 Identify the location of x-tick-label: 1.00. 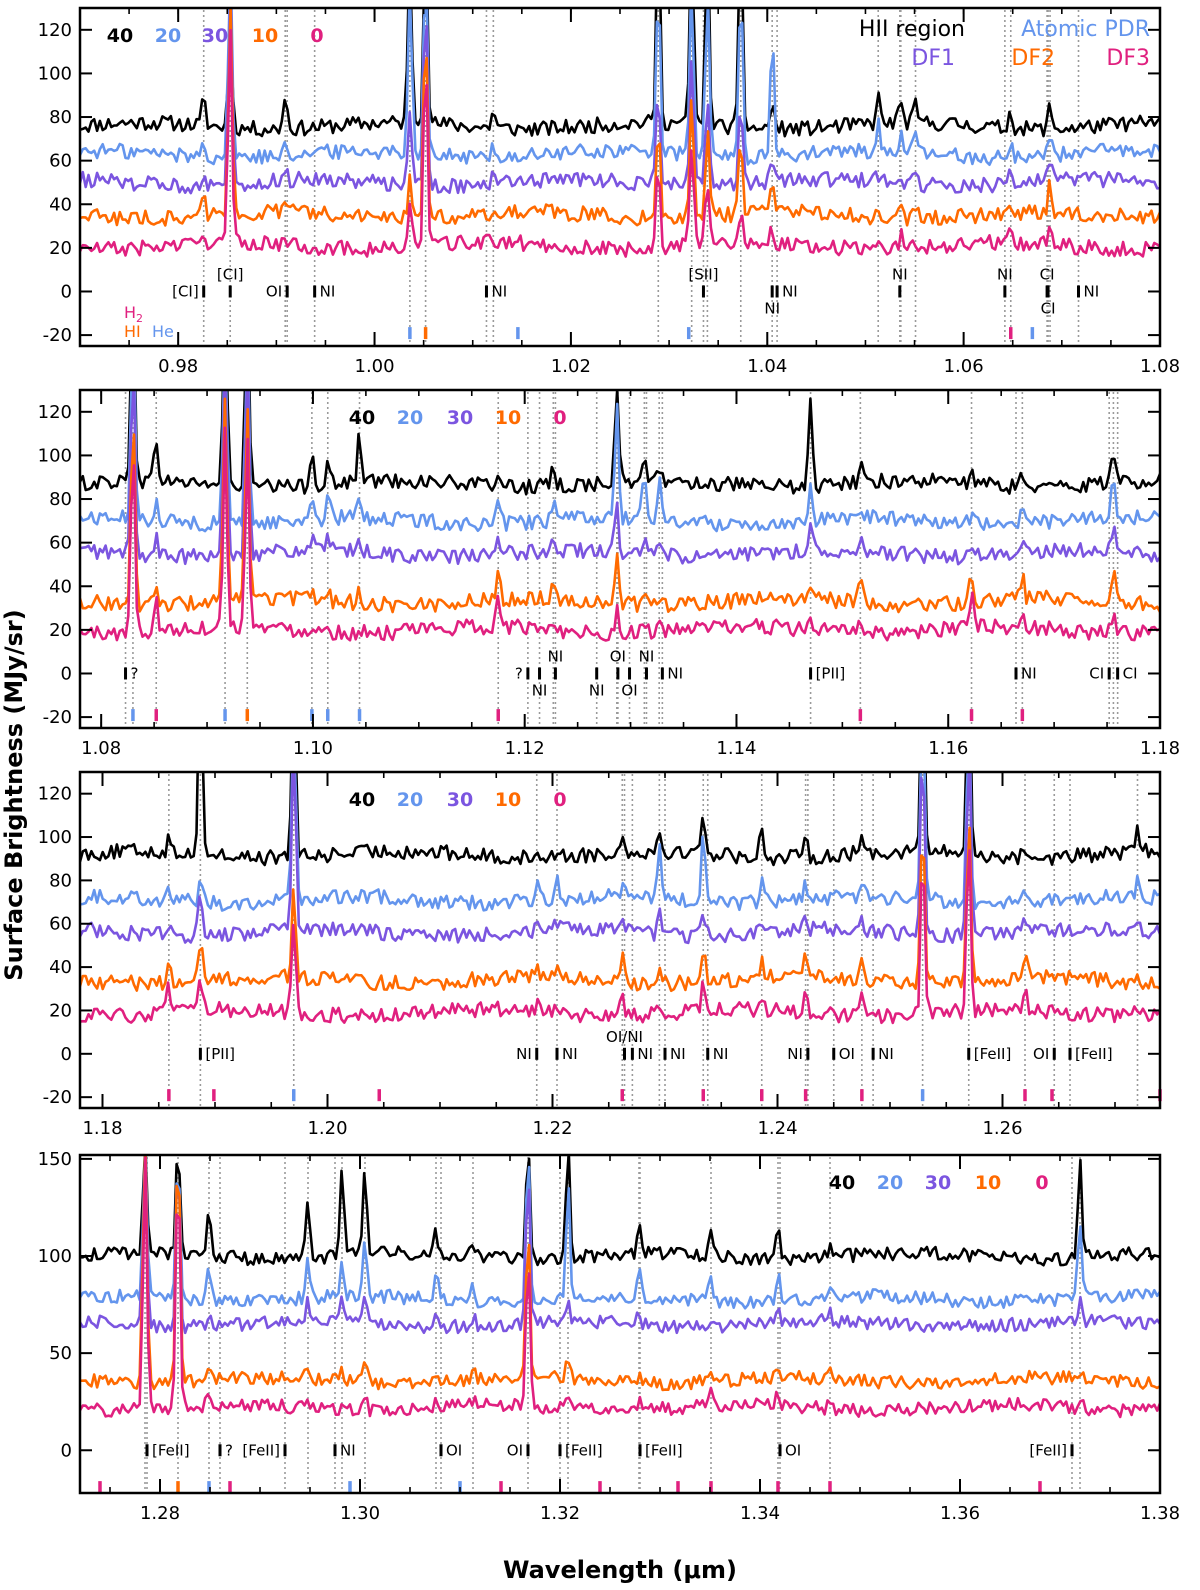
(375, 366).